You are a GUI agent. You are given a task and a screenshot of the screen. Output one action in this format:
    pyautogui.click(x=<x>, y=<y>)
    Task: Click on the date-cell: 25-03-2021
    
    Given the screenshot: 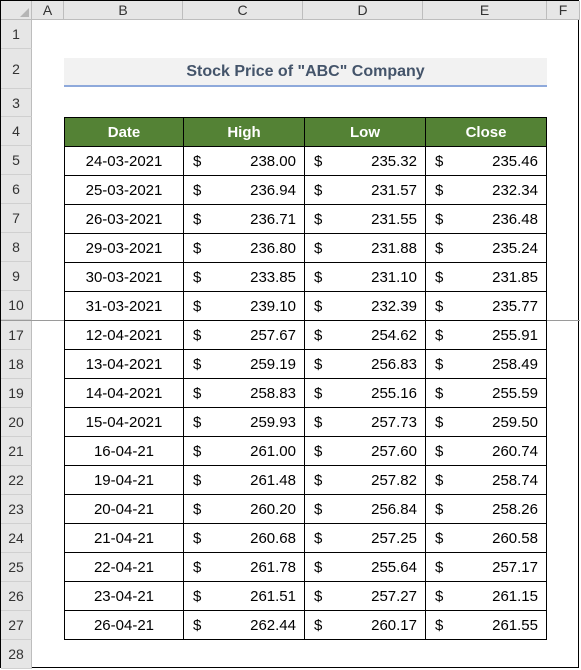 What is the action you would take?
    pyautogui.click(x=124, y=190)
    